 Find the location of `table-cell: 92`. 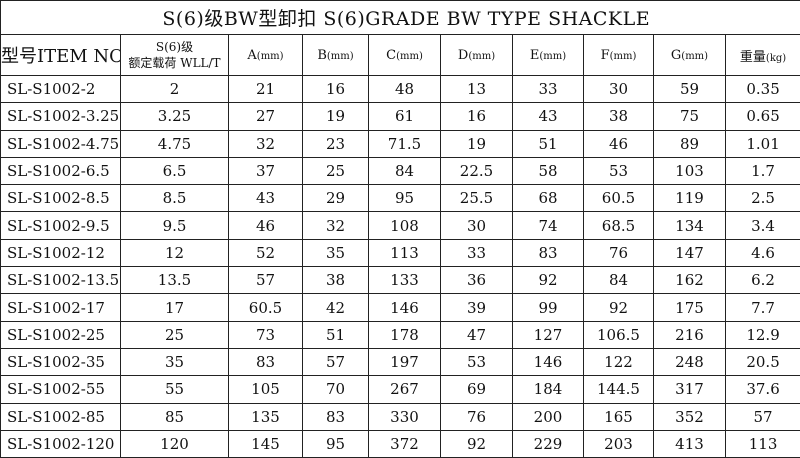

table-cell: 92 is located at coordinates (548, 280).